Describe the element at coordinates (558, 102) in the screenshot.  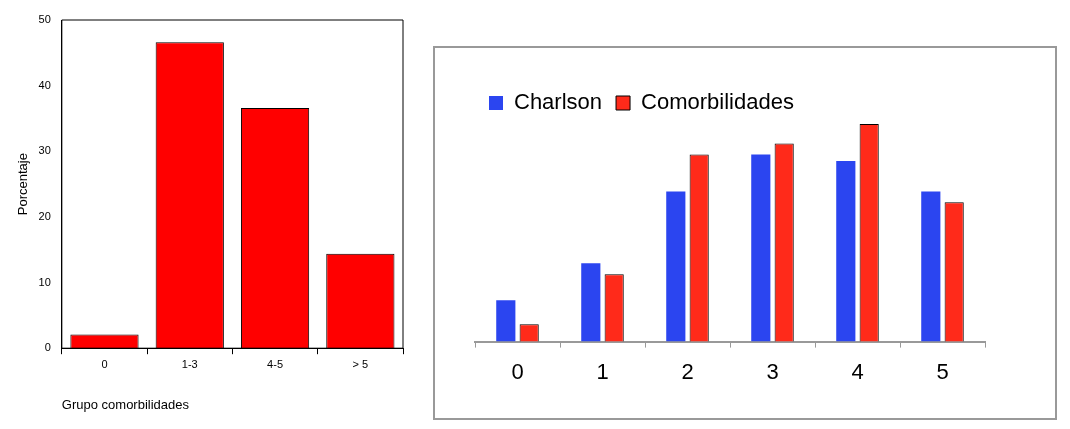
I see `legend-label: Charlson` at that location.